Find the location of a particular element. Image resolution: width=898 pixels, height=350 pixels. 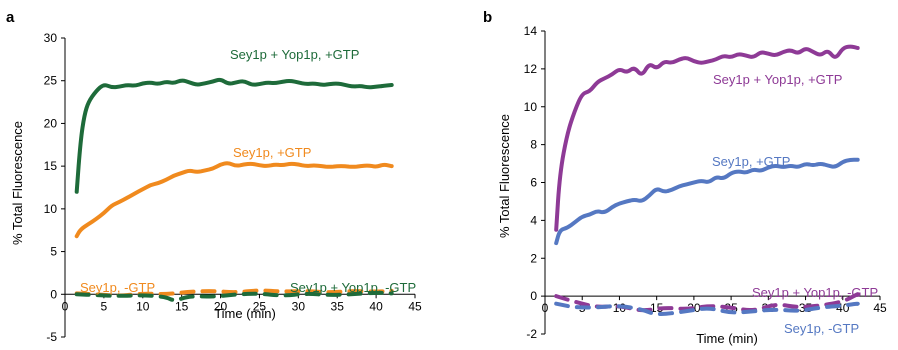

x-tick-label: 10 is located at coordinates (143, 306).